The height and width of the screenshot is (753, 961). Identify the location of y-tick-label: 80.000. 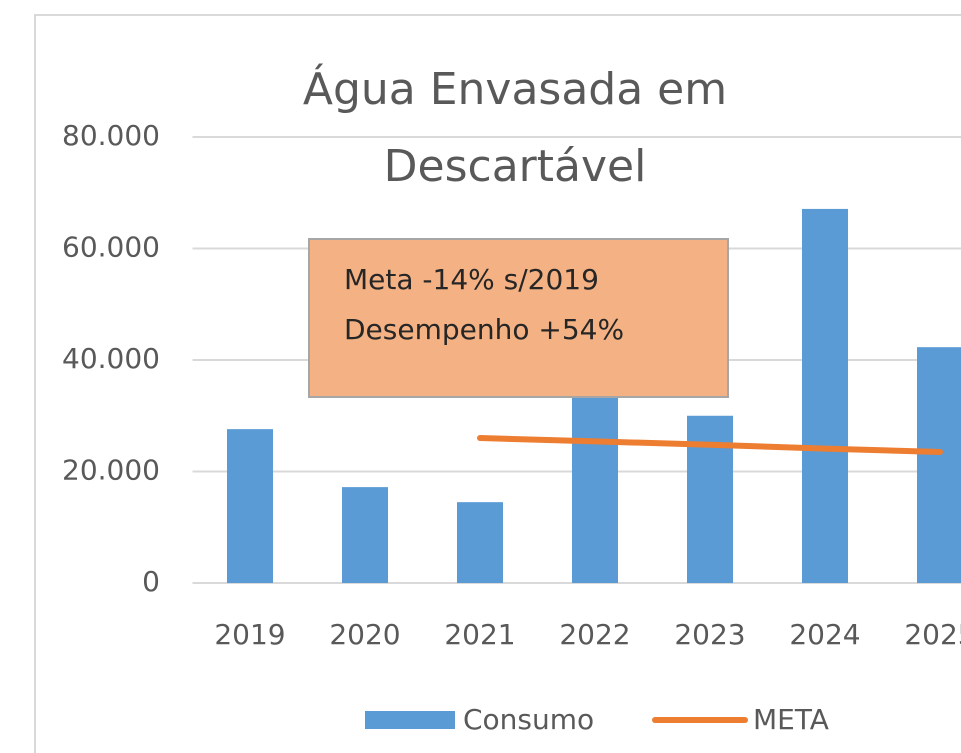
(111, 135).